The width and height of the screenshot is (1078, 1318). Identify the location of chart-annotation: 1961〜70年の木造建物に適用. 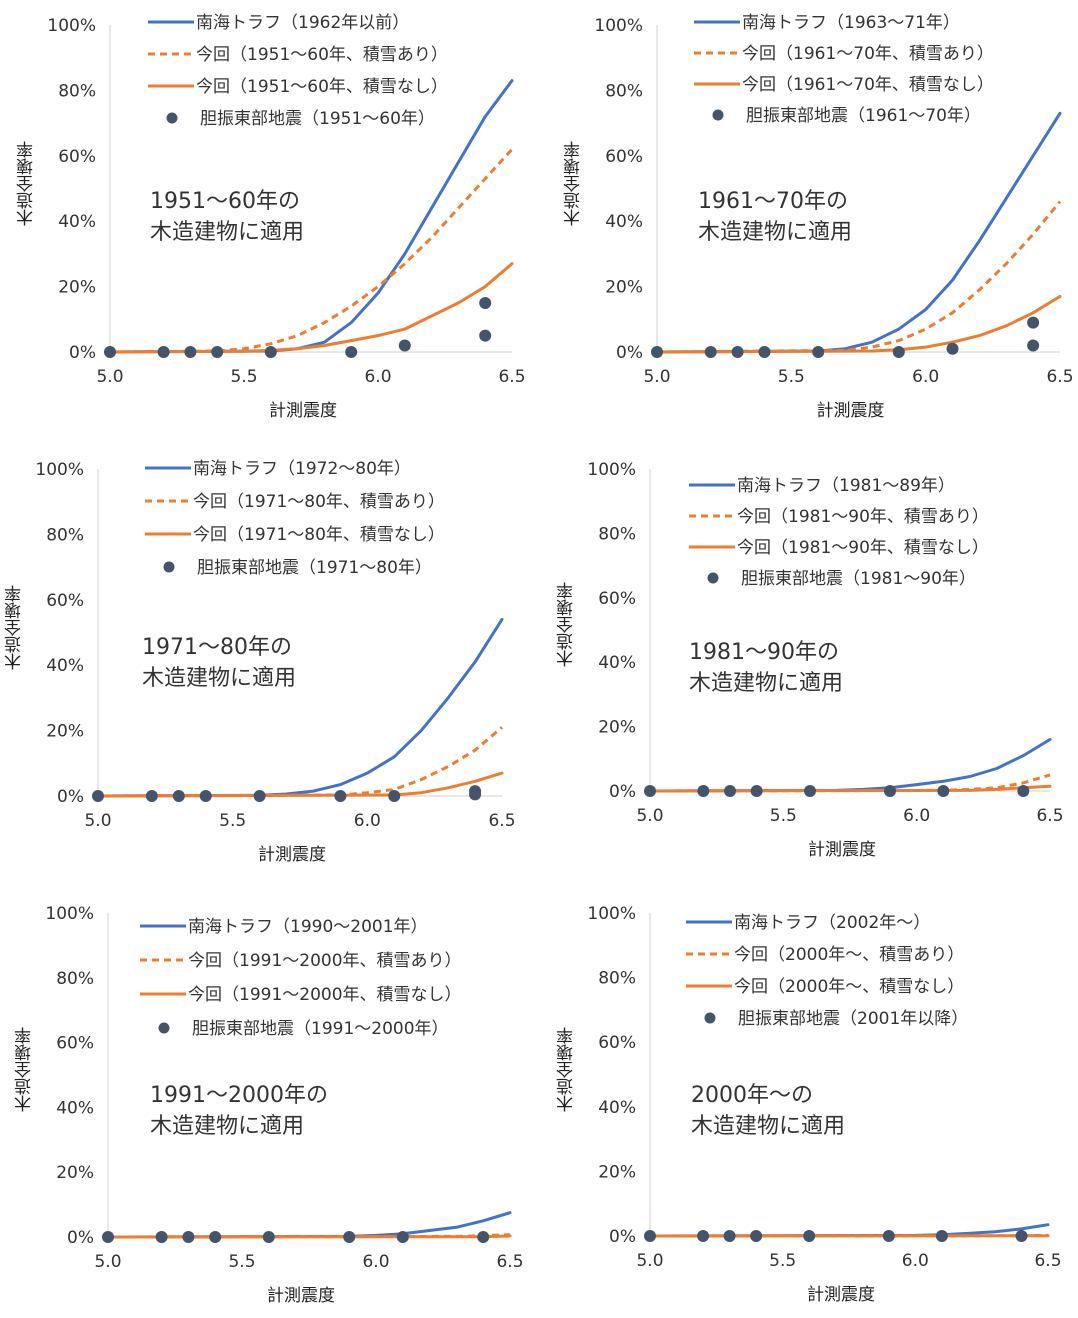
(775, 217).